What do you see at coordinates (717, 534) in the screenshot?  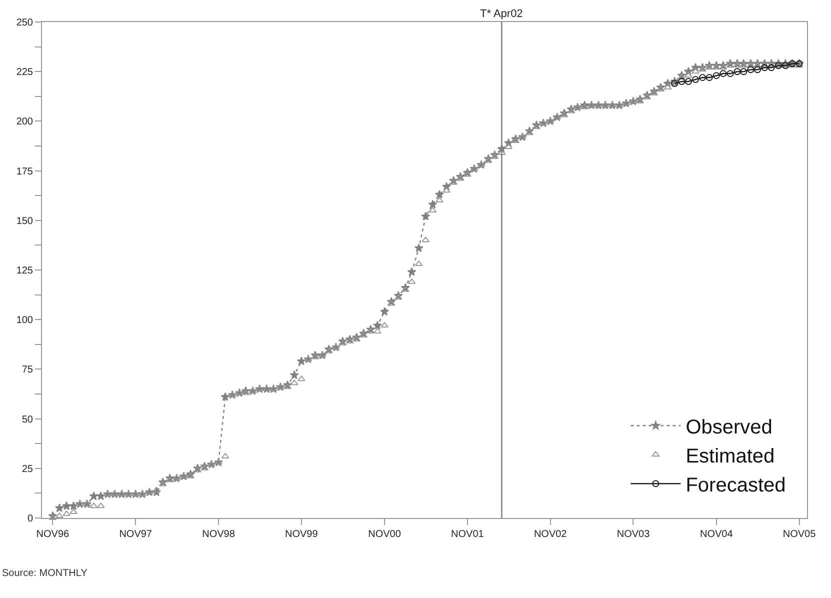 I see `x-tick-label: NOV04` at bounding box center [717, 534].